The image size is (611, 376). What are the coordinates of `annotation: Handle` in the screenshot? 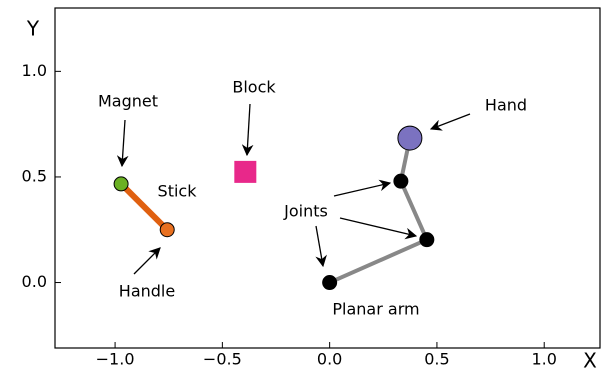 It's located at (147, 291).